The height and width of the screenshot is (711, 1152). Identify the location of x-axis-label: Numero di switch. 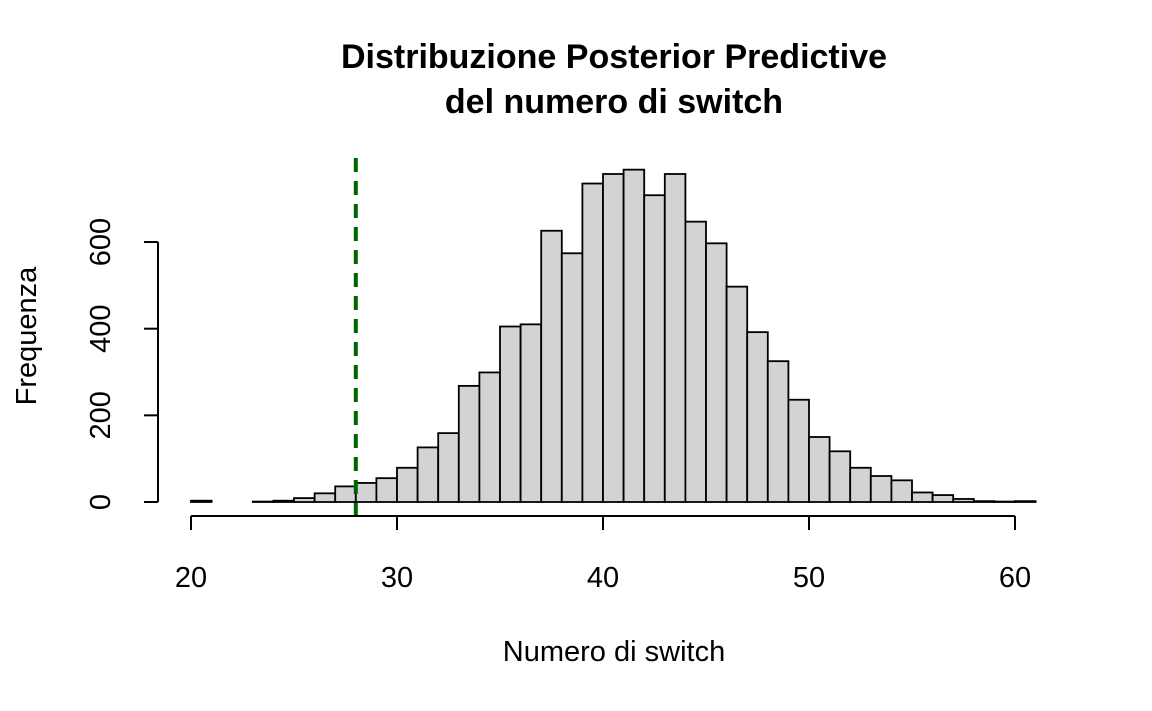
(614, 652).